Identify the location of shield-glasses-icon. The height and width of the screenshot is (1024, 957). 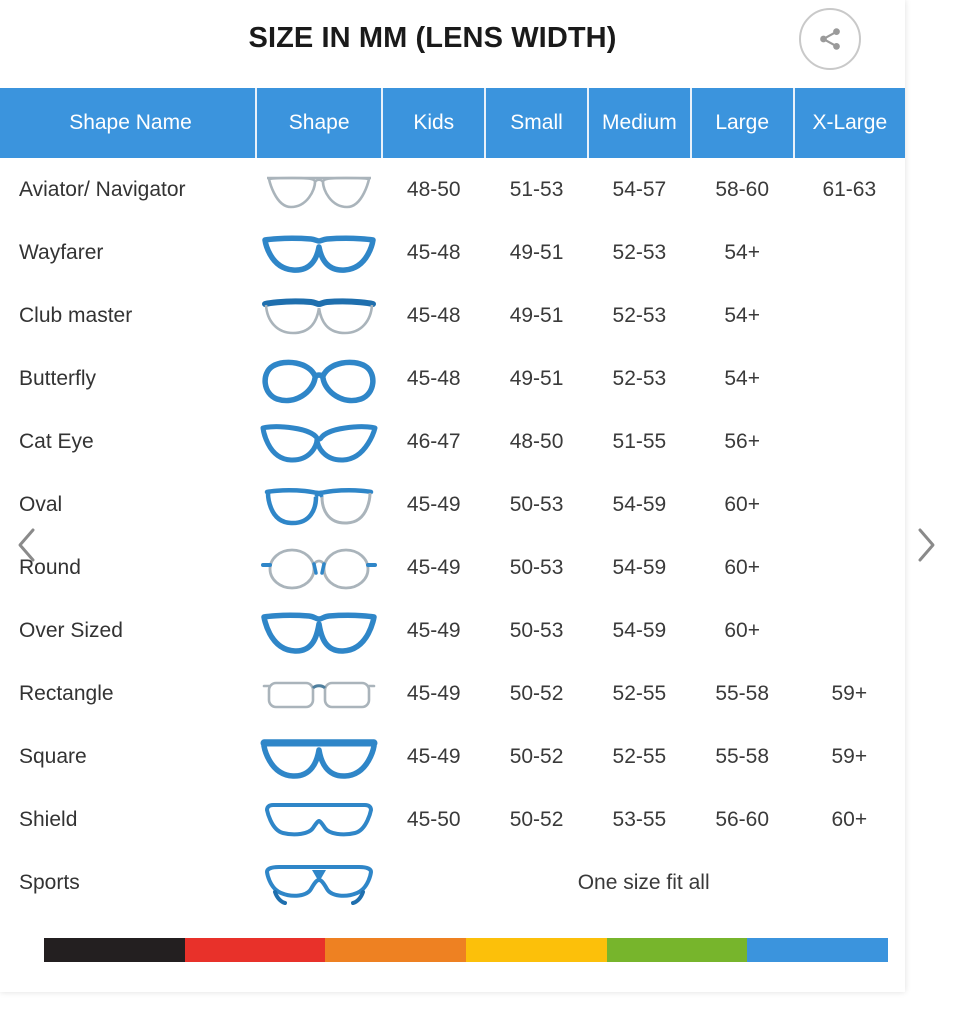
(319, 820).